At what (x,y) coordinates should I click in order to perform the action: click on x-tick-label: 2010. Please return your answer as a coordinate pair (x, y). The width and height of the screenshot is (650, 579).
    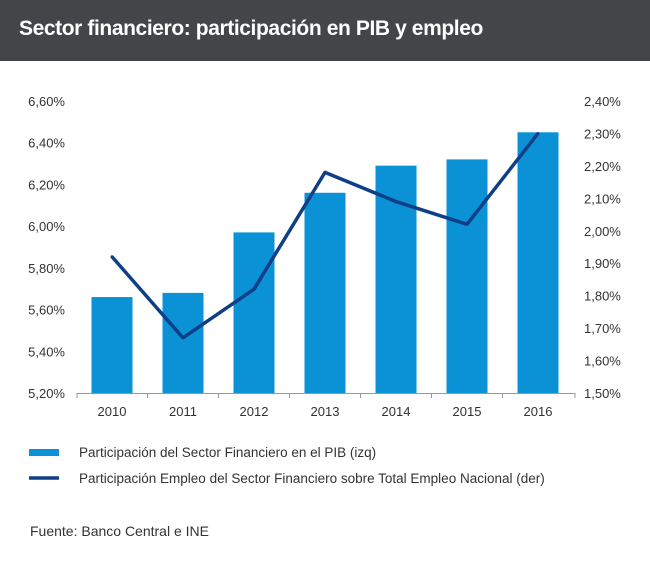
    Looking at the image, I should click on (112, 411).